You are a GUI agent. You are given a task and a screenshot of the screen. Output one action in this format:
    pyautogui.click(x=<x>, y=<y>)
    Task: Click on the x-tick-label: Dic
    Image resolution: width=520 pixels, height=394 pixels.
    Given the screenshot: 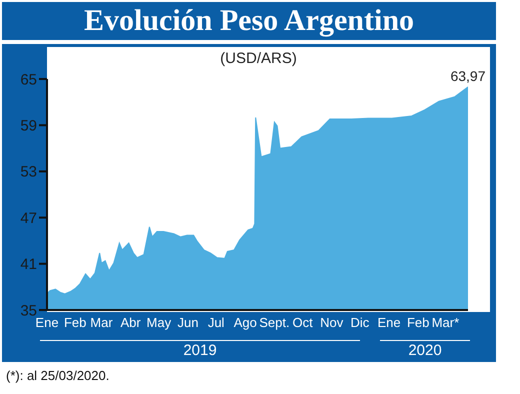 What is the action you would take?
    pyautogui.click(x=360, y=322)
    